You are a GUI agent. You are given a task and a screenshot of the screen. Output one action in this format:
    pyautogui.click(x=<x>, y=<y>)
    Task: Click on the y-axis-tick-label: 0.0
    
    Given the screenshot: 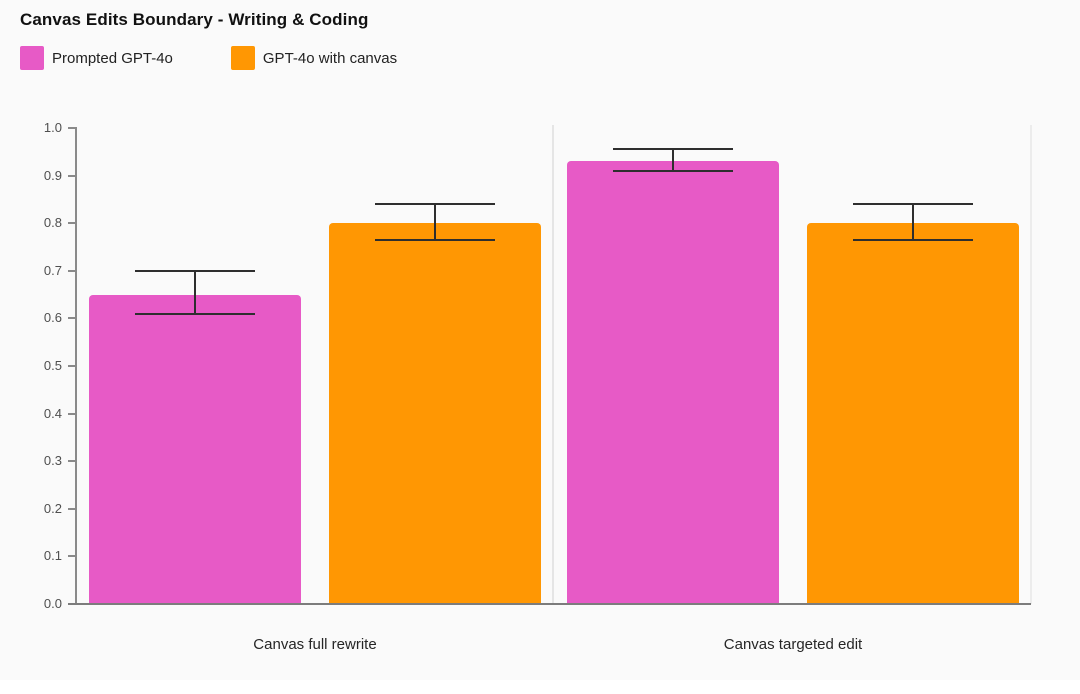 What is the action you would take?
    pyautogui.click(x=52, y=603)
    